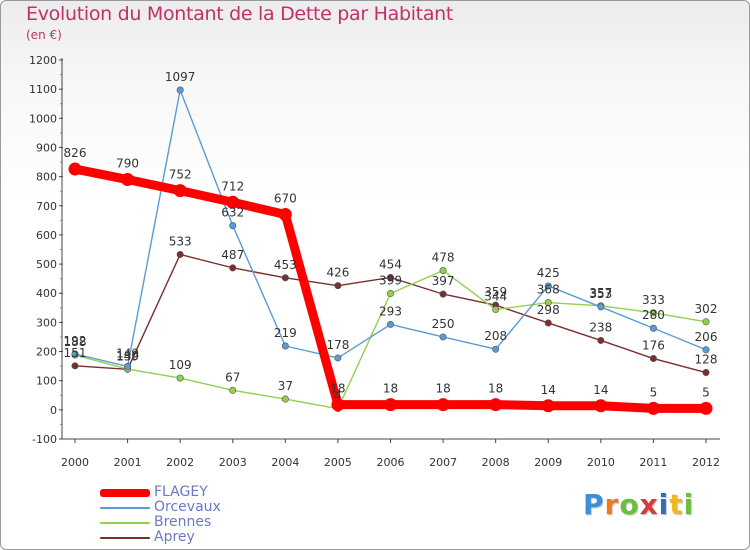 The width and height of the screenshot is (750, 550). What do you see at coordinates (125, 493) in the screenshot?
I see `legend-swatch-flagey` at bounding box center [125, 493].